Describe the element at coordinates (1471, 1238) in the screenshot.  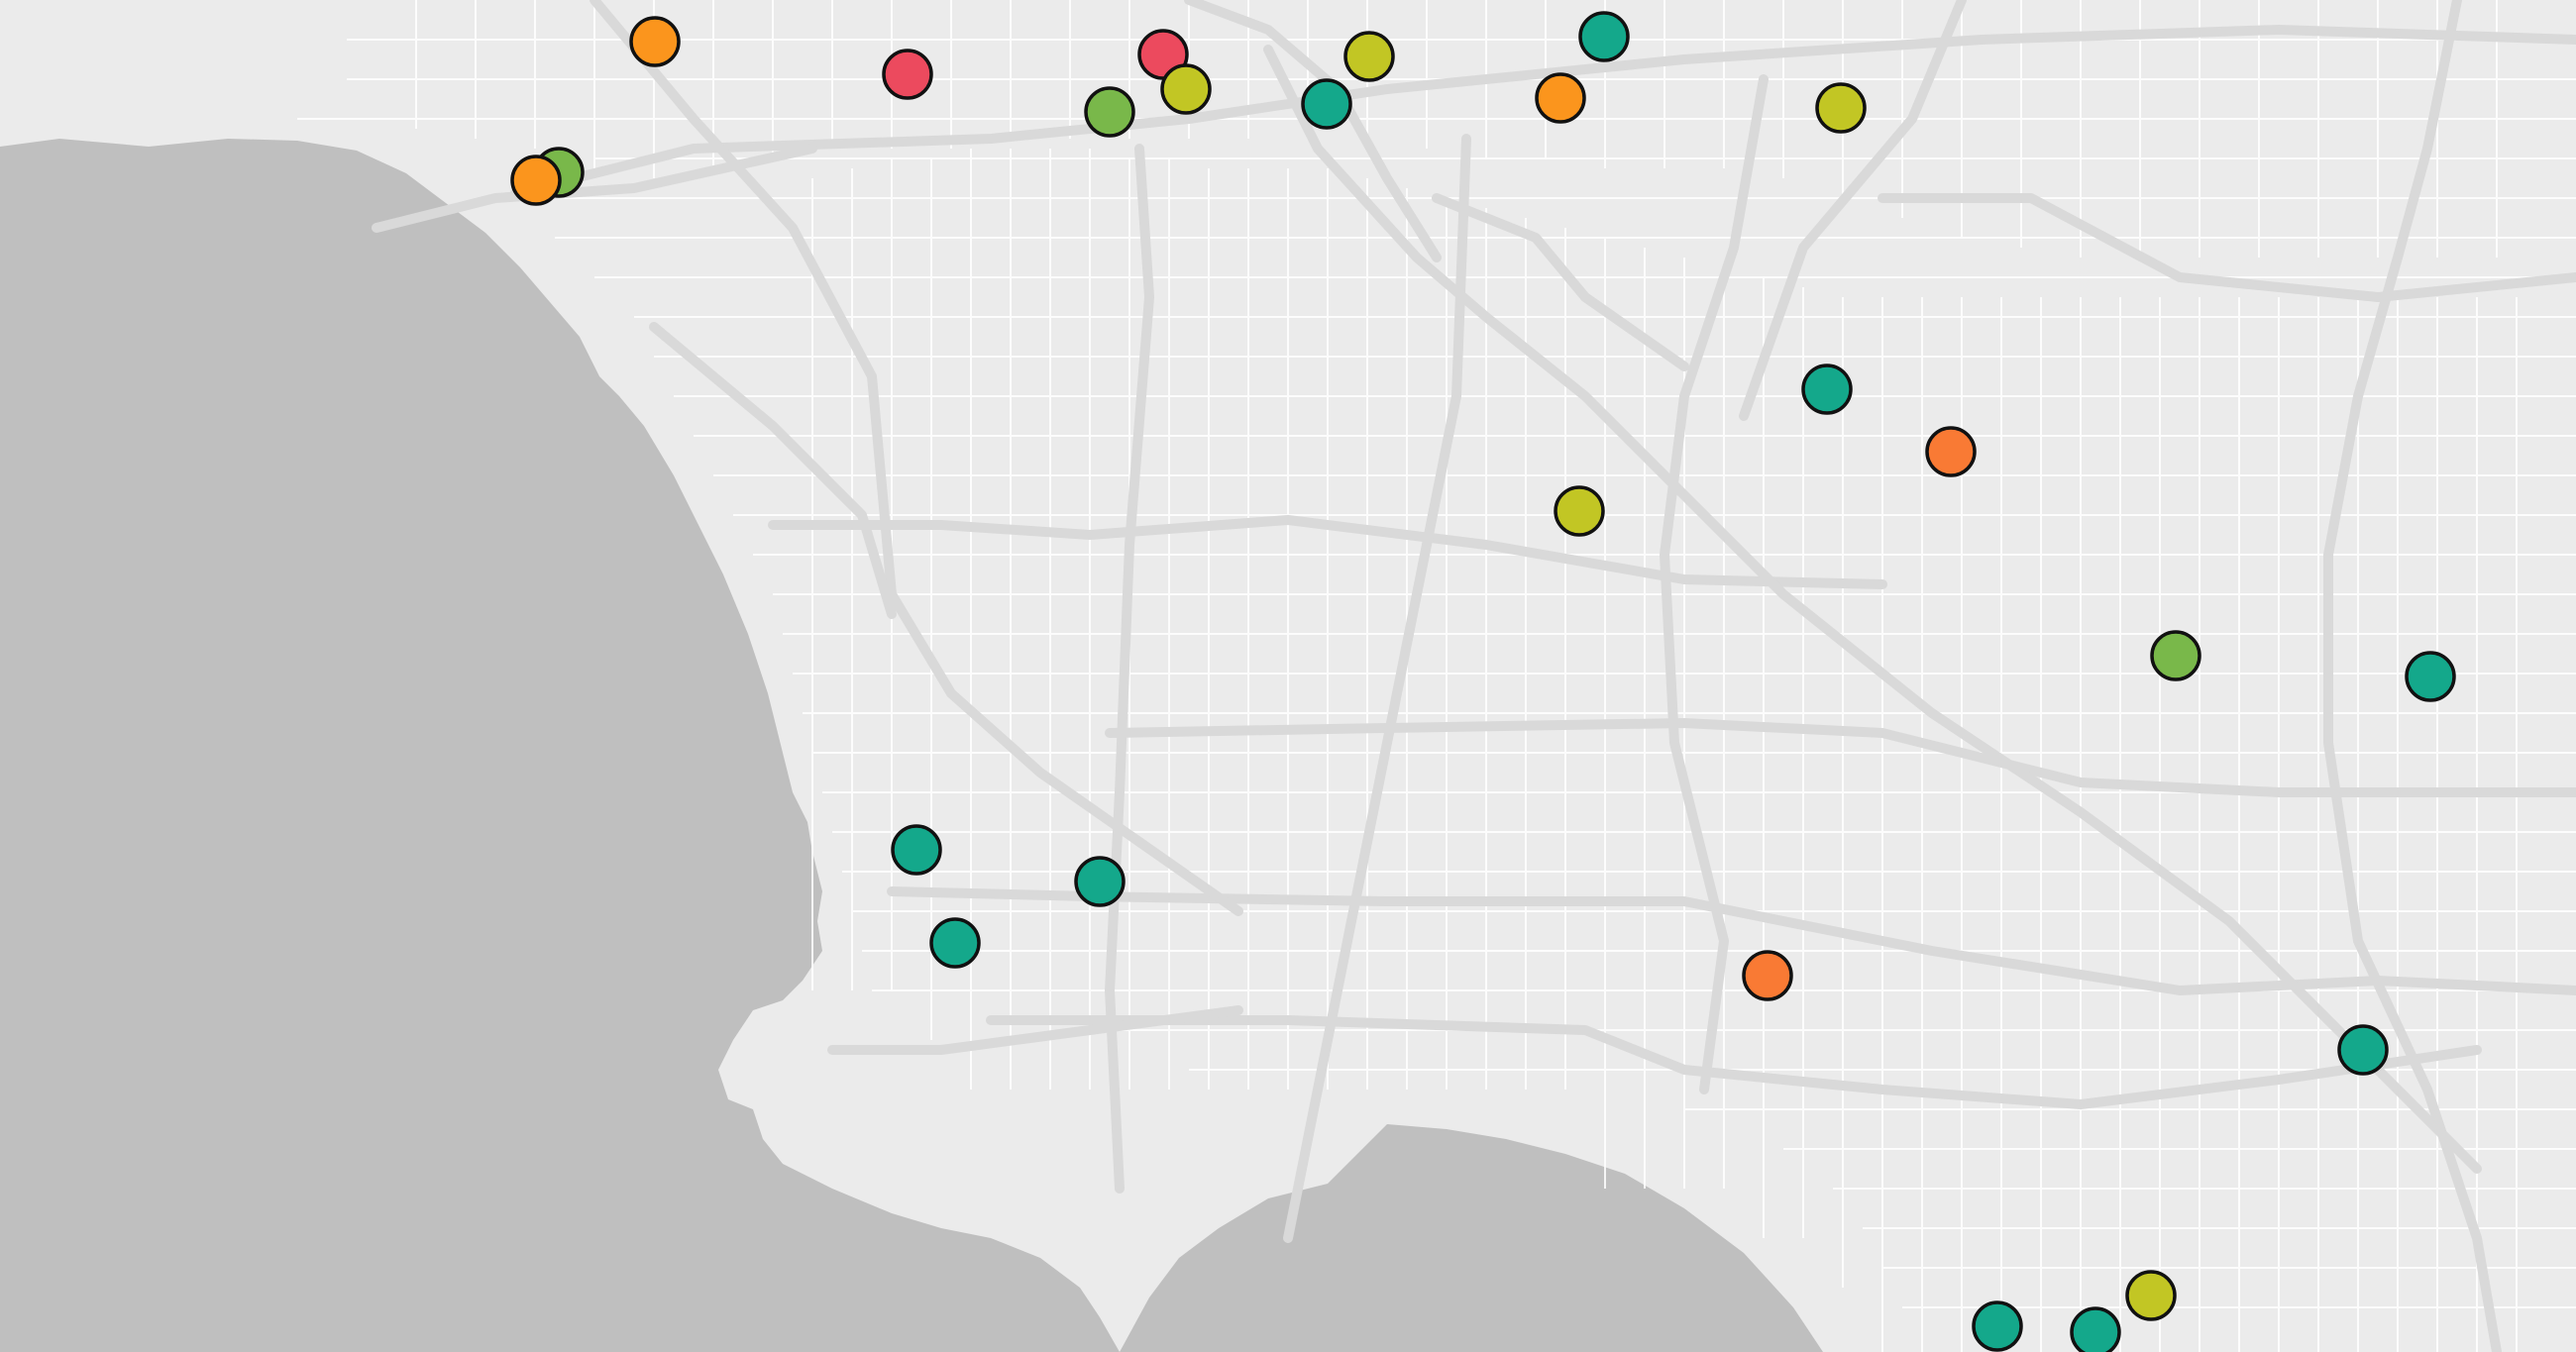
I see `harbor-water` at that location.